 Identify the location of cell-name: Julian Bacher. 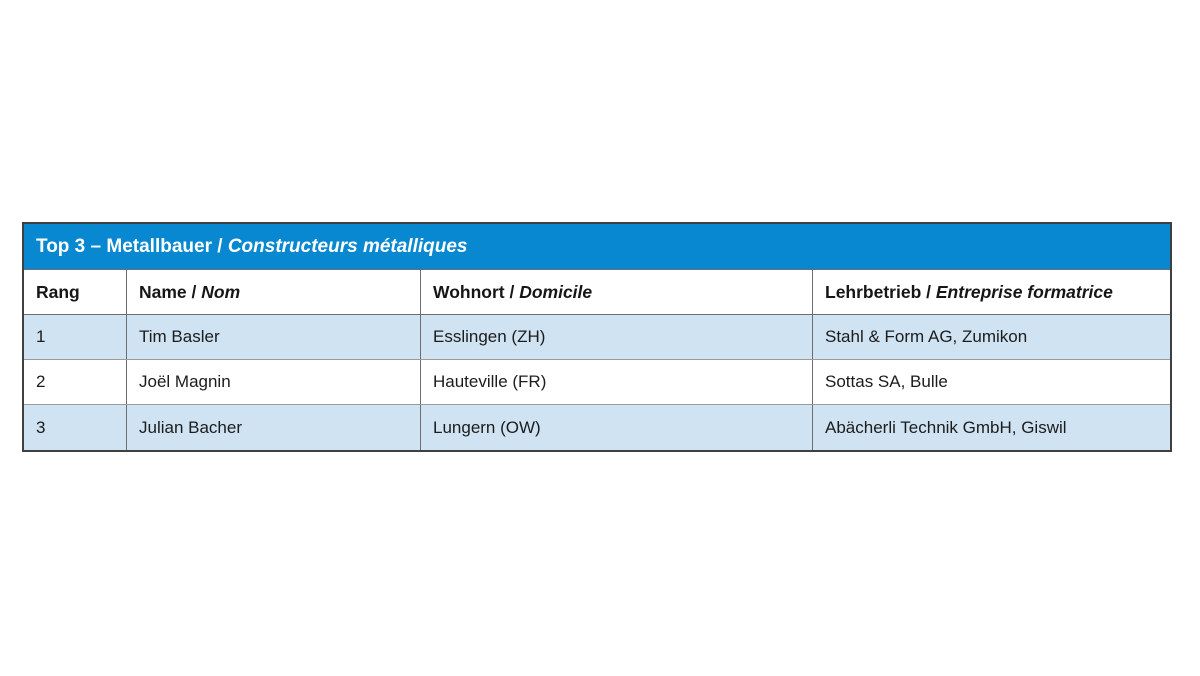
(273, 427).